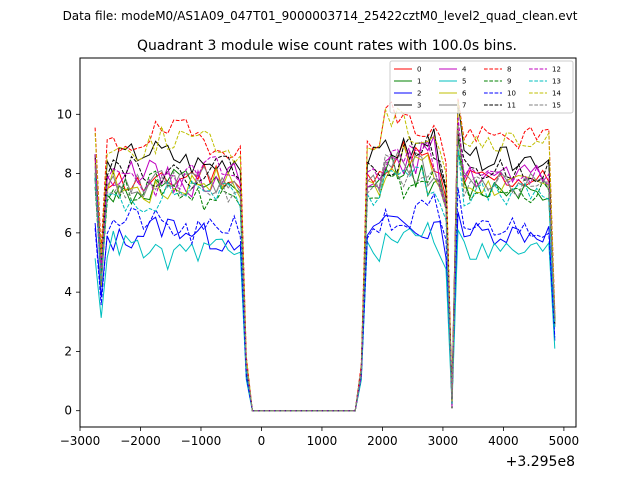  Describe the element at coordinates (68, 233) in the screenshot. I see `y-tick-label: 6` at that location.